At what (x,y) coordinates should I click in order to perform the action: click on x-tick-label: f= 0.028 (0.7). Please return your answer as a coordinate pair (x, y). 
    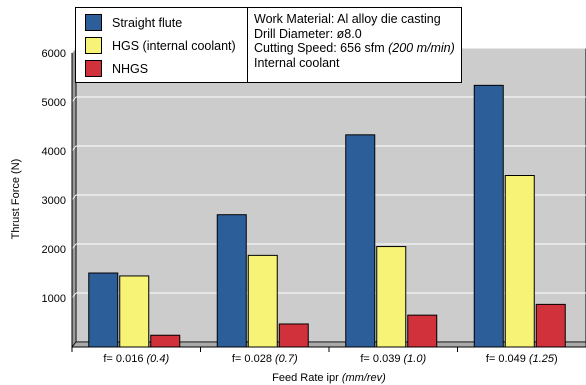
    Looking at the image, I should click on (265, 359).